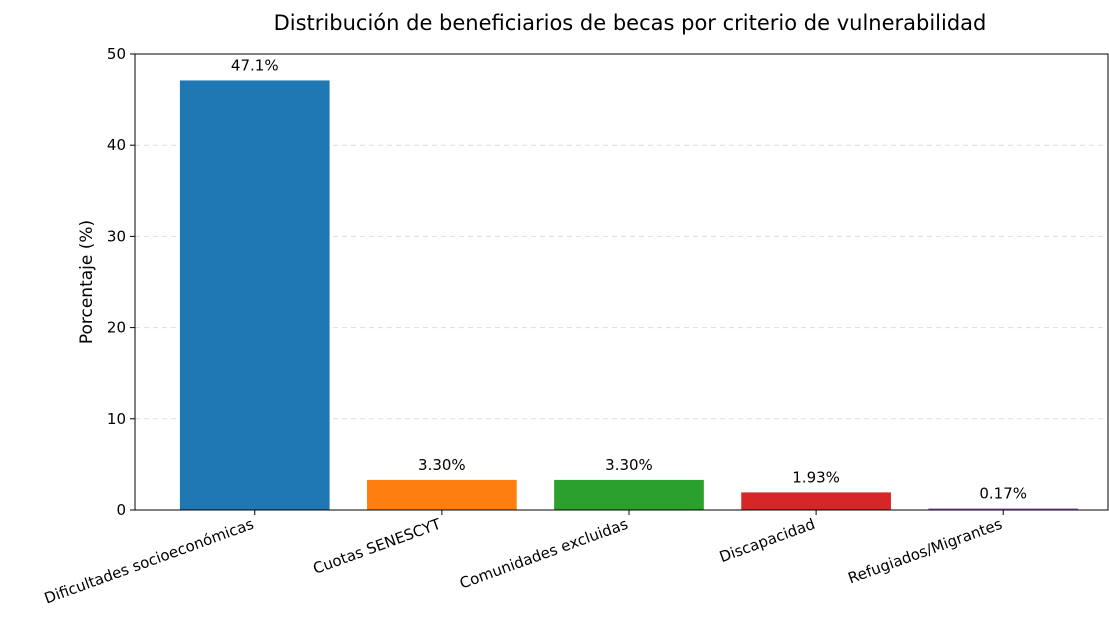 This screenshot has height=641, width=1109. I want to click on x-tick-label: Discapacidad, so click(767, 540).